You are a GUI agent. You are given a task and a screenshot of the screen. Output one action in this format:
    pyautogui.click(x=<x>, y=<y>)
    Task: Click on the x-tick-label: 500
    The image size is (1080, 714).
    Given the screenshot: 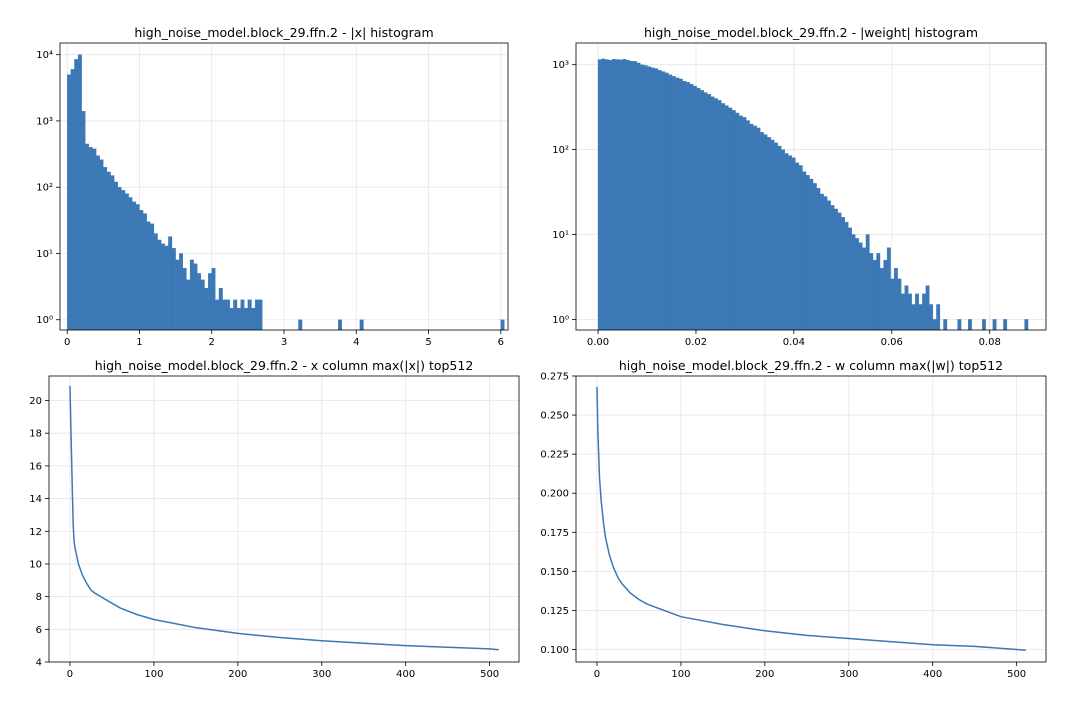 What is the action you would take?
    pyautogui.click(x=1016, y=674)
    